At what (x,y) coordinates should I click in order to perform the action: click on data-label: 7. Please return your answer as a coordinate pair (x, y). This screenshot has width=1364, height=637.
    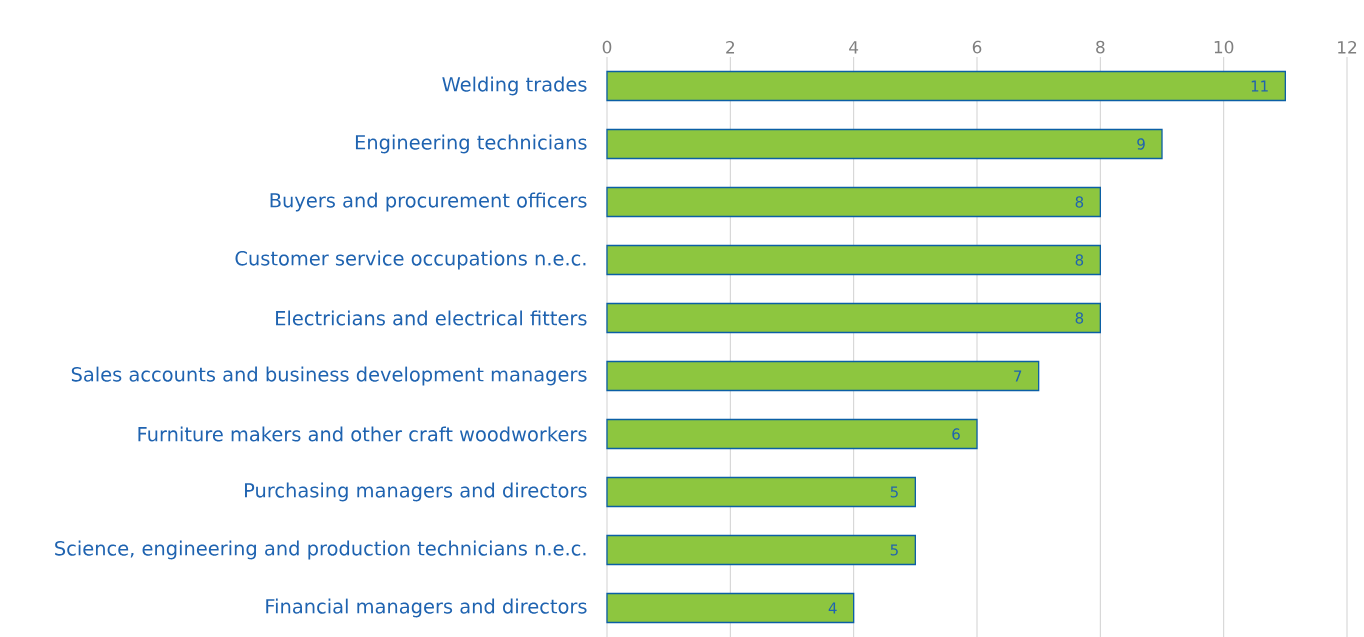
    Looking at the image, I should click on (1018, 376).